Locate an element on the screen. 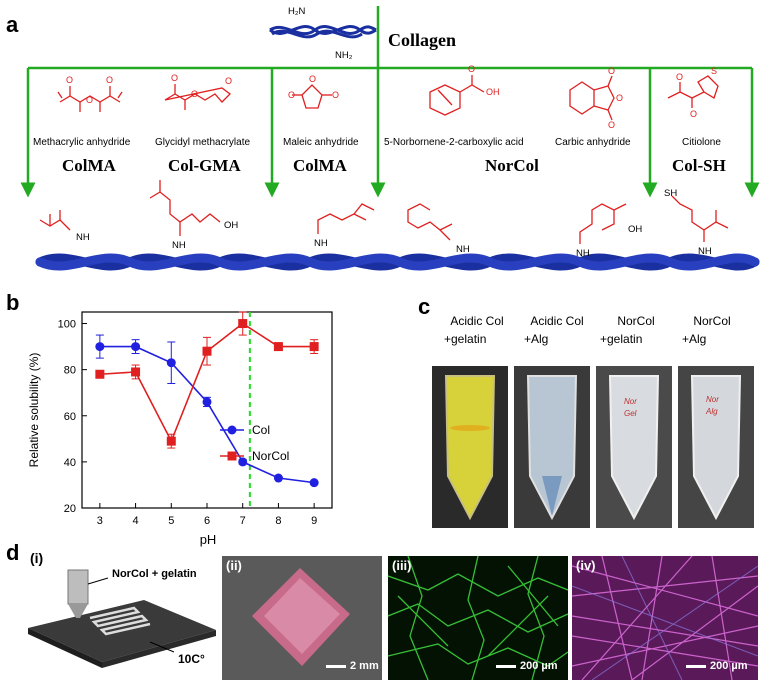 The image size is (763, 686). tube-label-4: NorCol +Alg is located at coordinates (712, 330).